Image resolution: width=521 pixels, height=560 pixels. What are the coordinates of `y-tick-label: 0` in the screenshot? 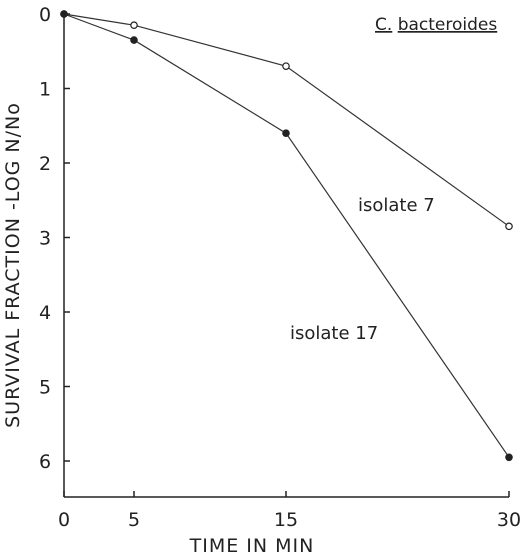 It's located at (45, 15).